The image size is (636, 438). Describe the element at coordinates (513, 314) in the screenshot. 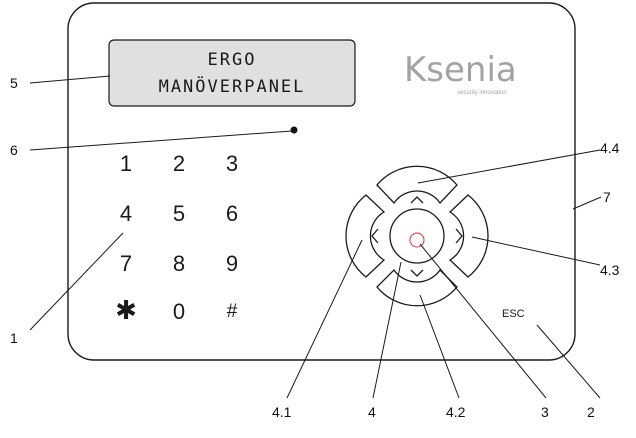

I see `esc-label: ESC` at that location.